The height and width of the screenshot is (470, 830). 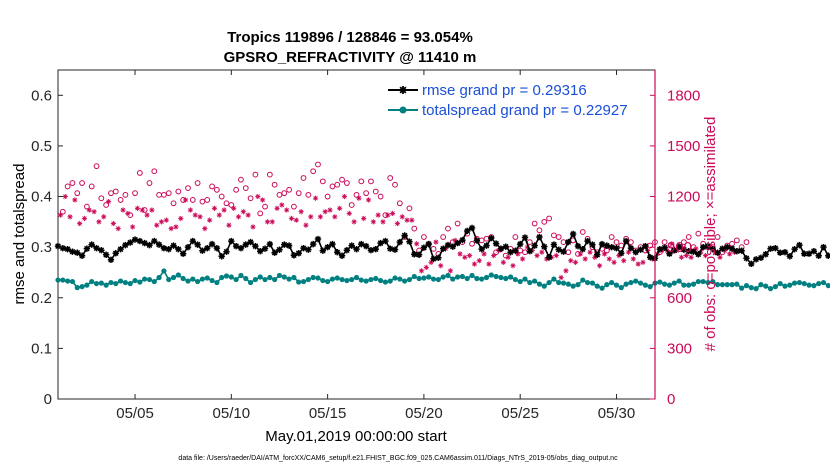 What do you see at coordinates (41, 348) in the screenshot?
I see `y-tick-label: 0.1` at bounding box center [41, 348].